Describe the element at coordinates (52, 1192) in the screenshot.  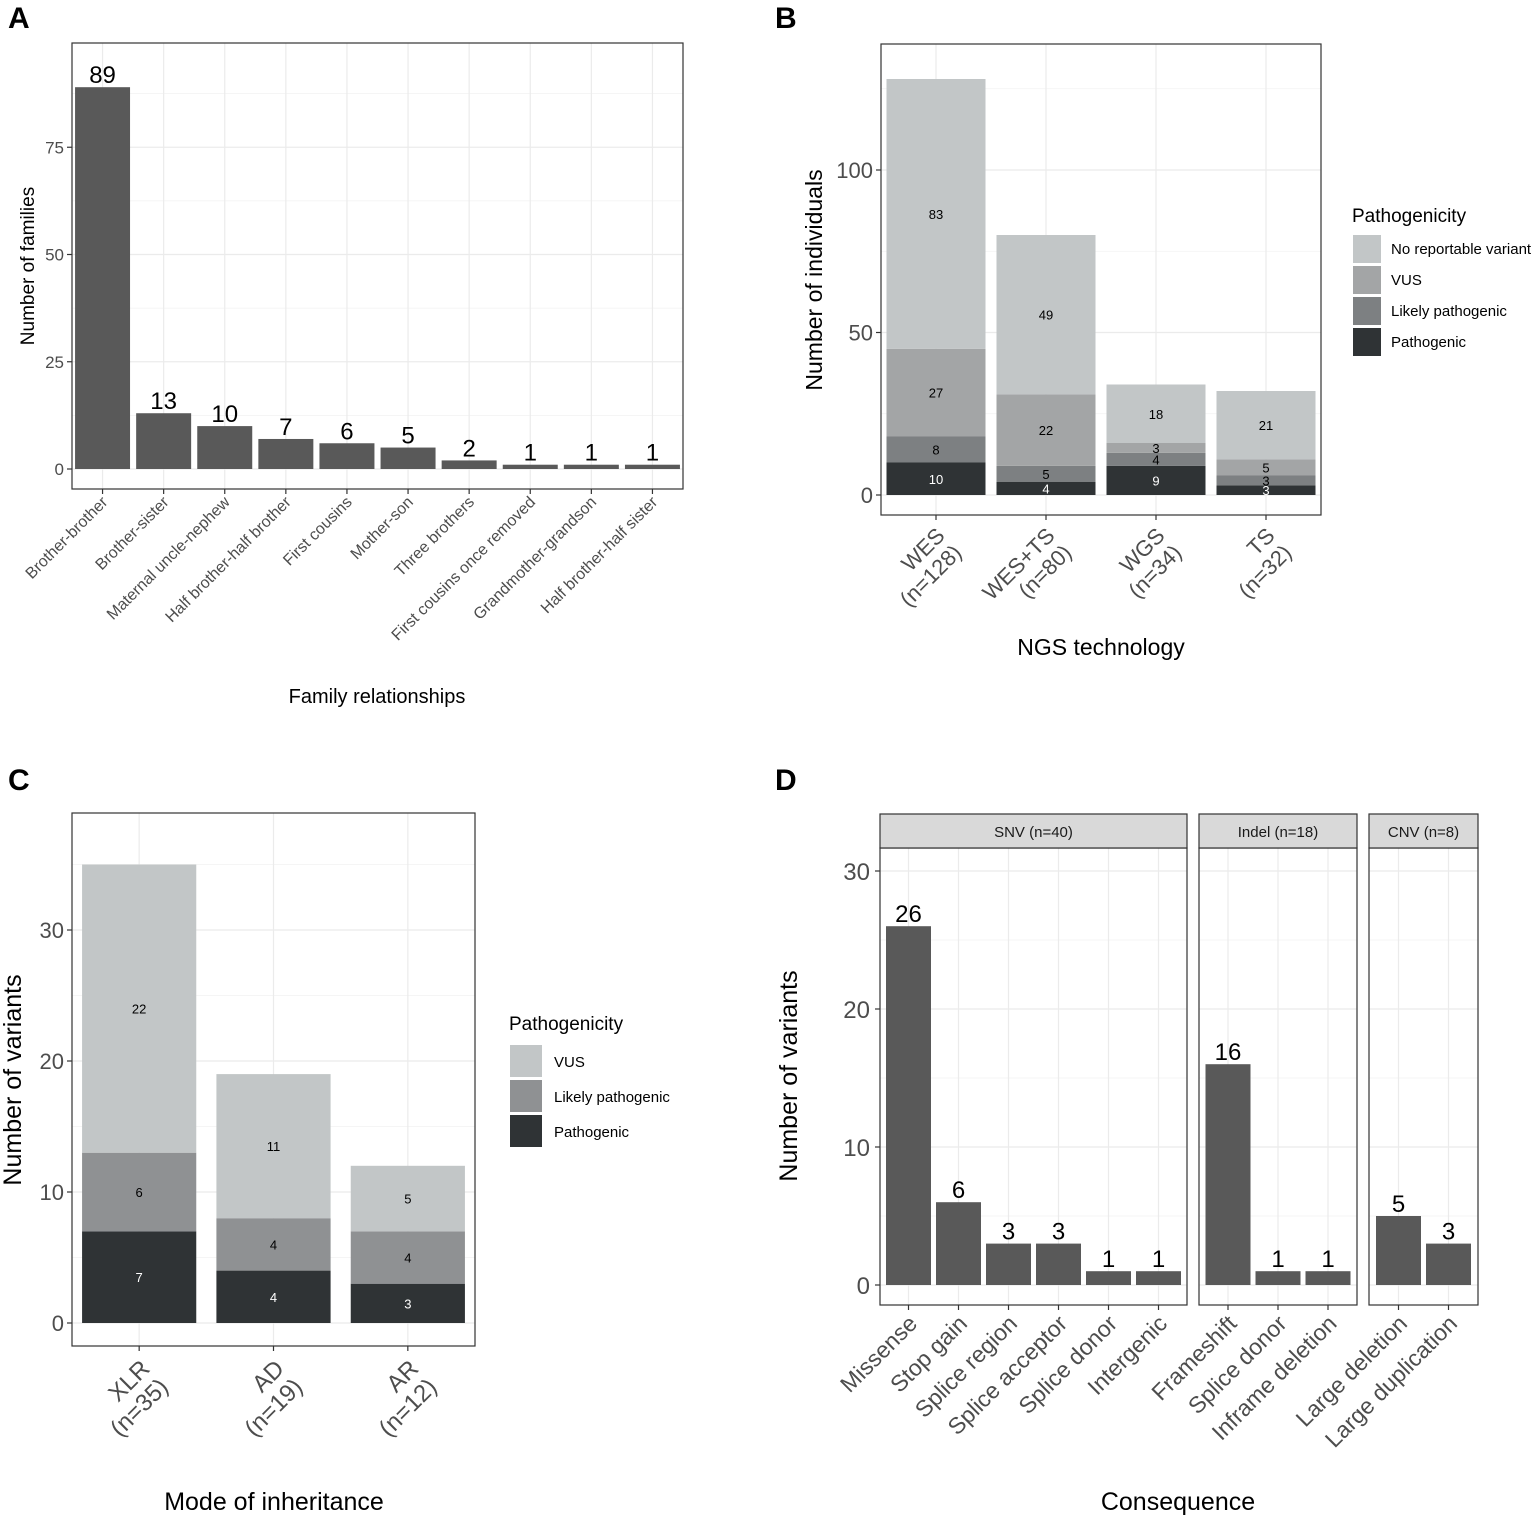
I see `y-tick-label: 10` at that location.